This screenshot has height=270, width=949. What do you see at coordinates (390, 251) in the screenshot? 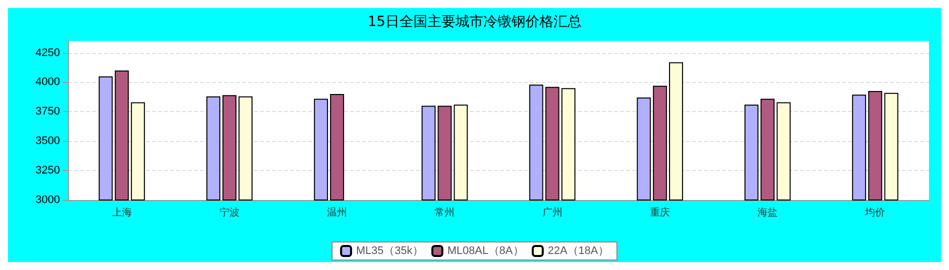
I see `legend-label: ML35（35k）` at bounding box center [390, 251].